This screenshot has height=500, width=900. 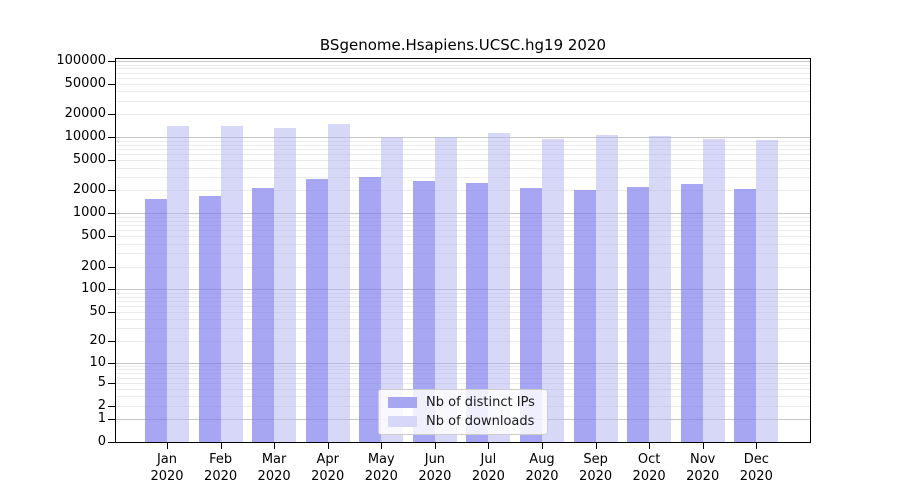 What do you see at coordinates (638, 314) in the screenshot?
I see `bar-distinct-ips-oct` at bounding box center [638, 314].